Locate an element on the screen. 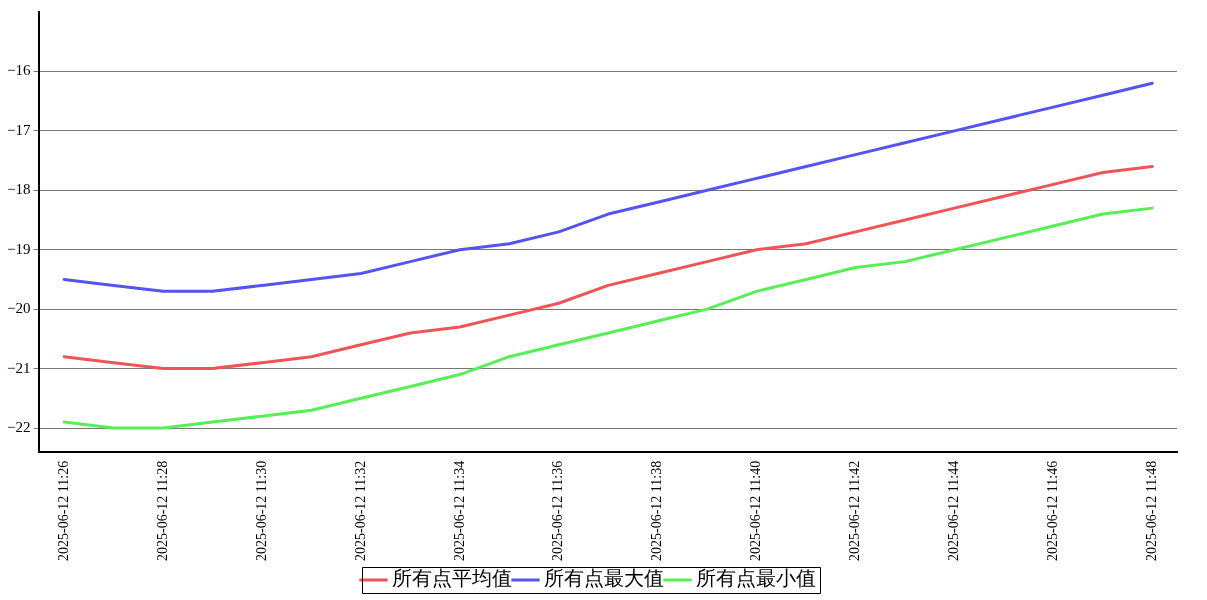 Image resolution: width=1207 pixels, height=600 pixels. legend-label: 所有点最小值 is located at coordinates (755, 578).